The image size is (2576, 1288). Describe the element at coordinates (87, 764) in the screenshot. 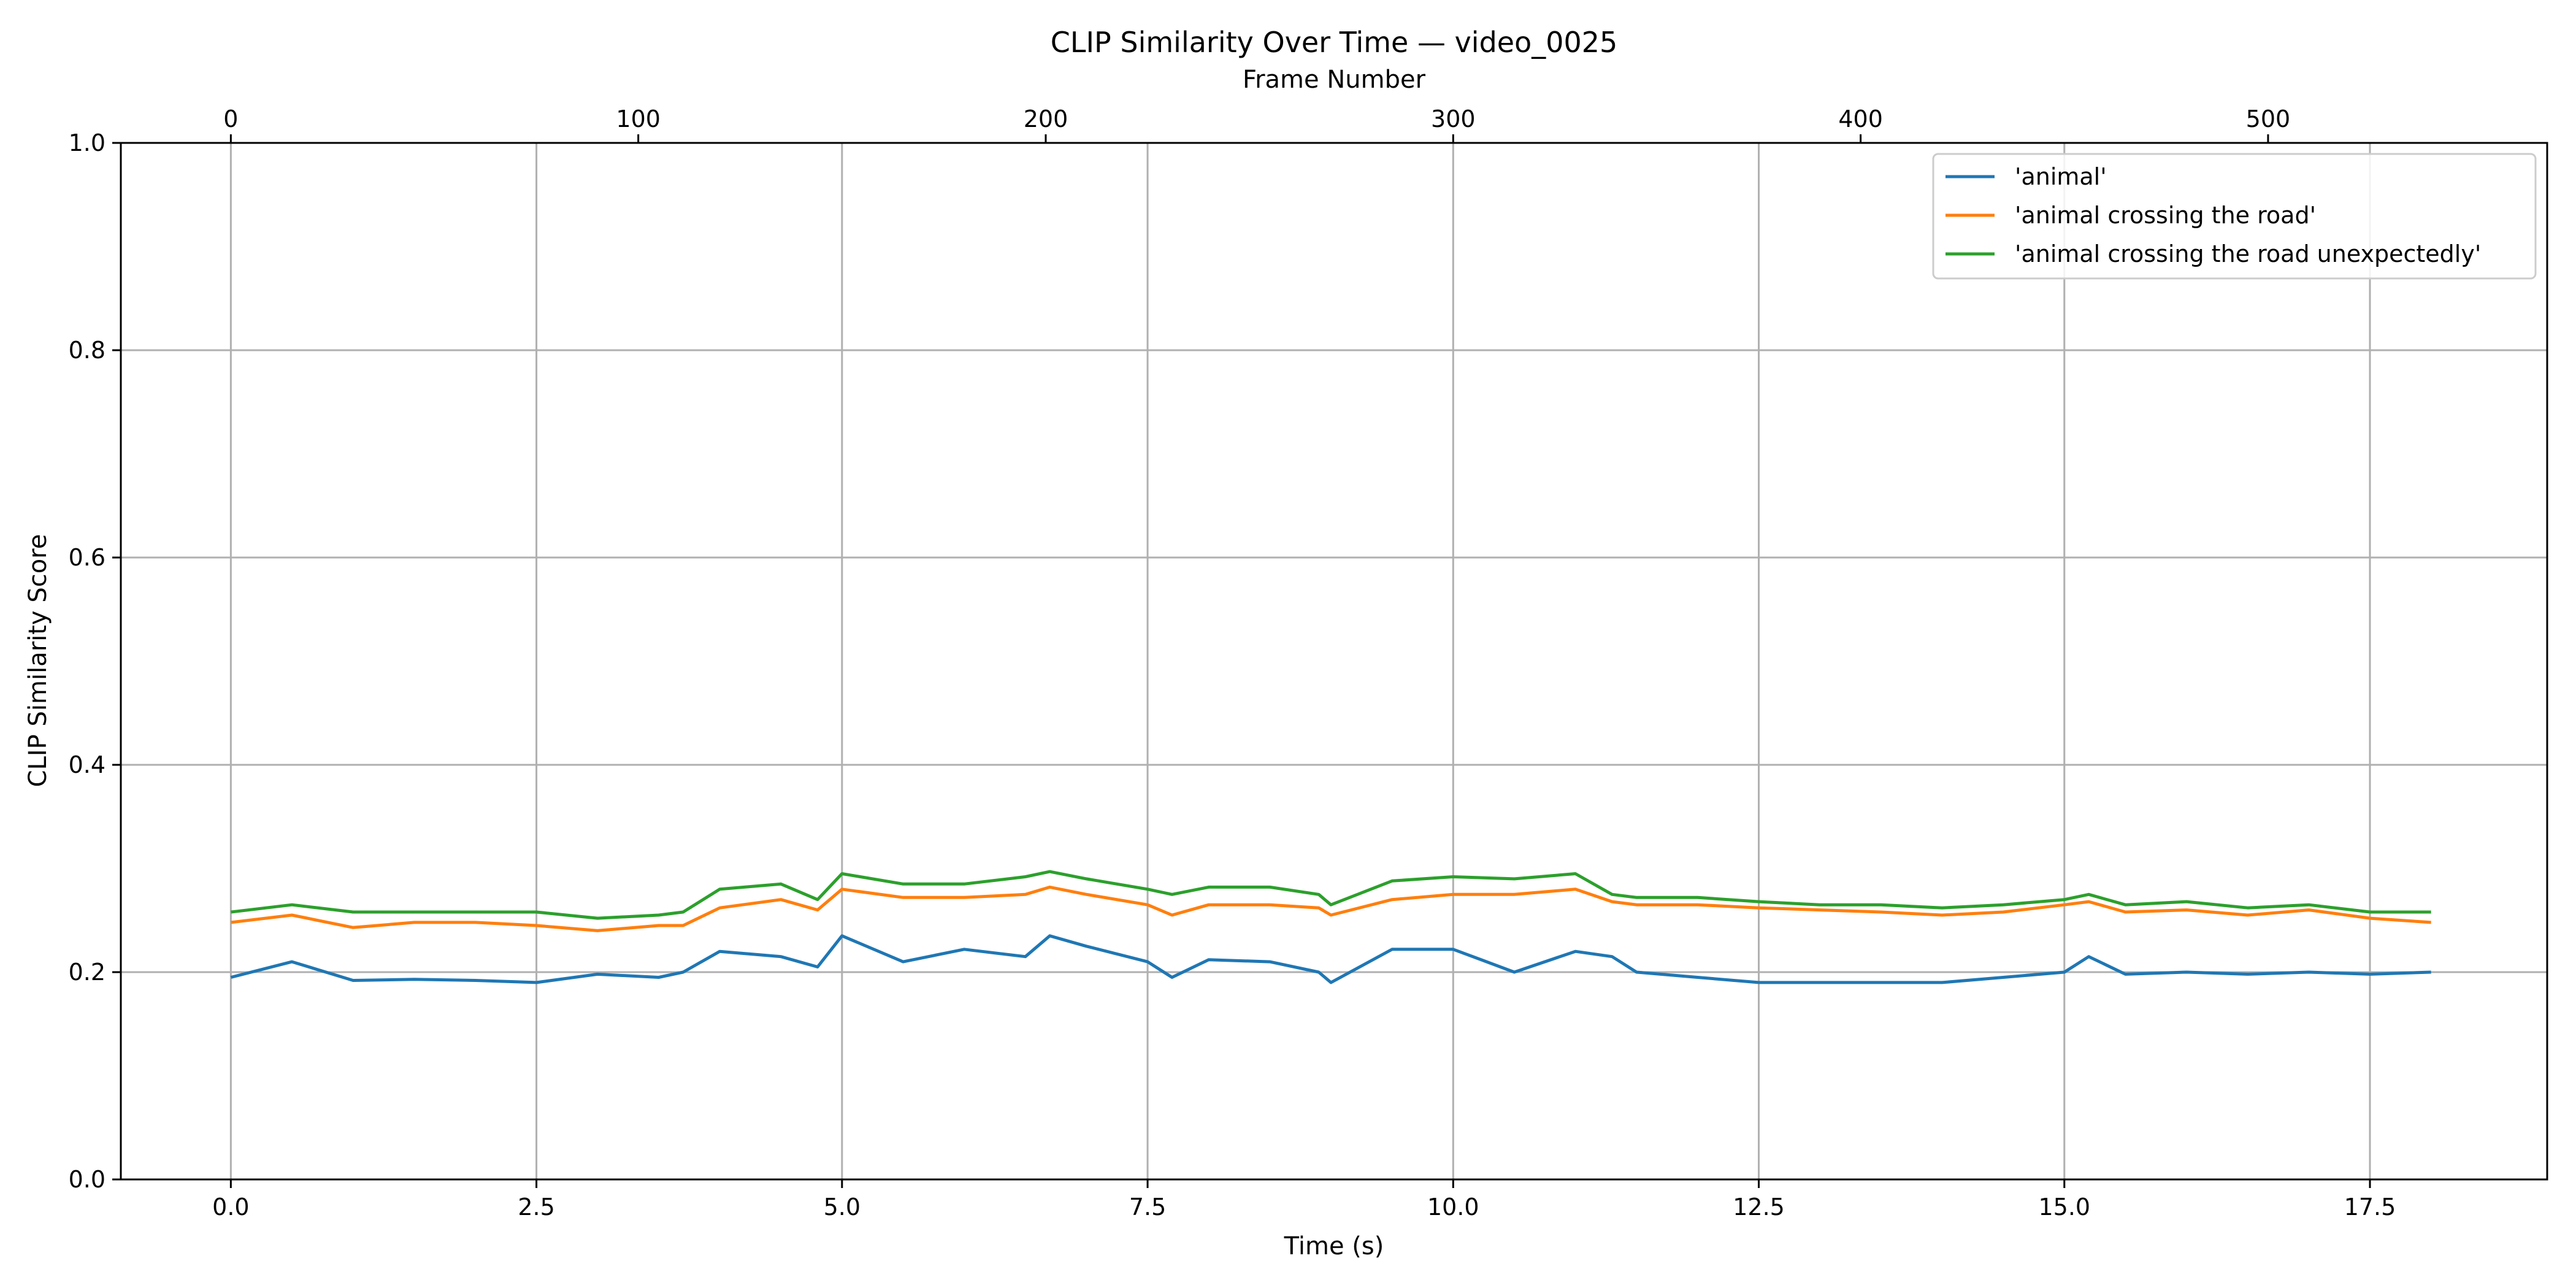

I see `y-tick-label: 0.4` at that location.